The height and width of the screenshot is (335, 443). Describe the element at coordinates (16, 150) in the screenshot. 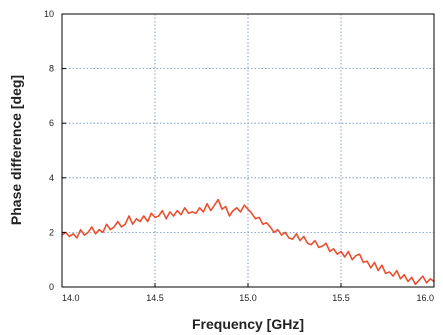

I see `y-axis-label: Phase difference [deg]` at that location.